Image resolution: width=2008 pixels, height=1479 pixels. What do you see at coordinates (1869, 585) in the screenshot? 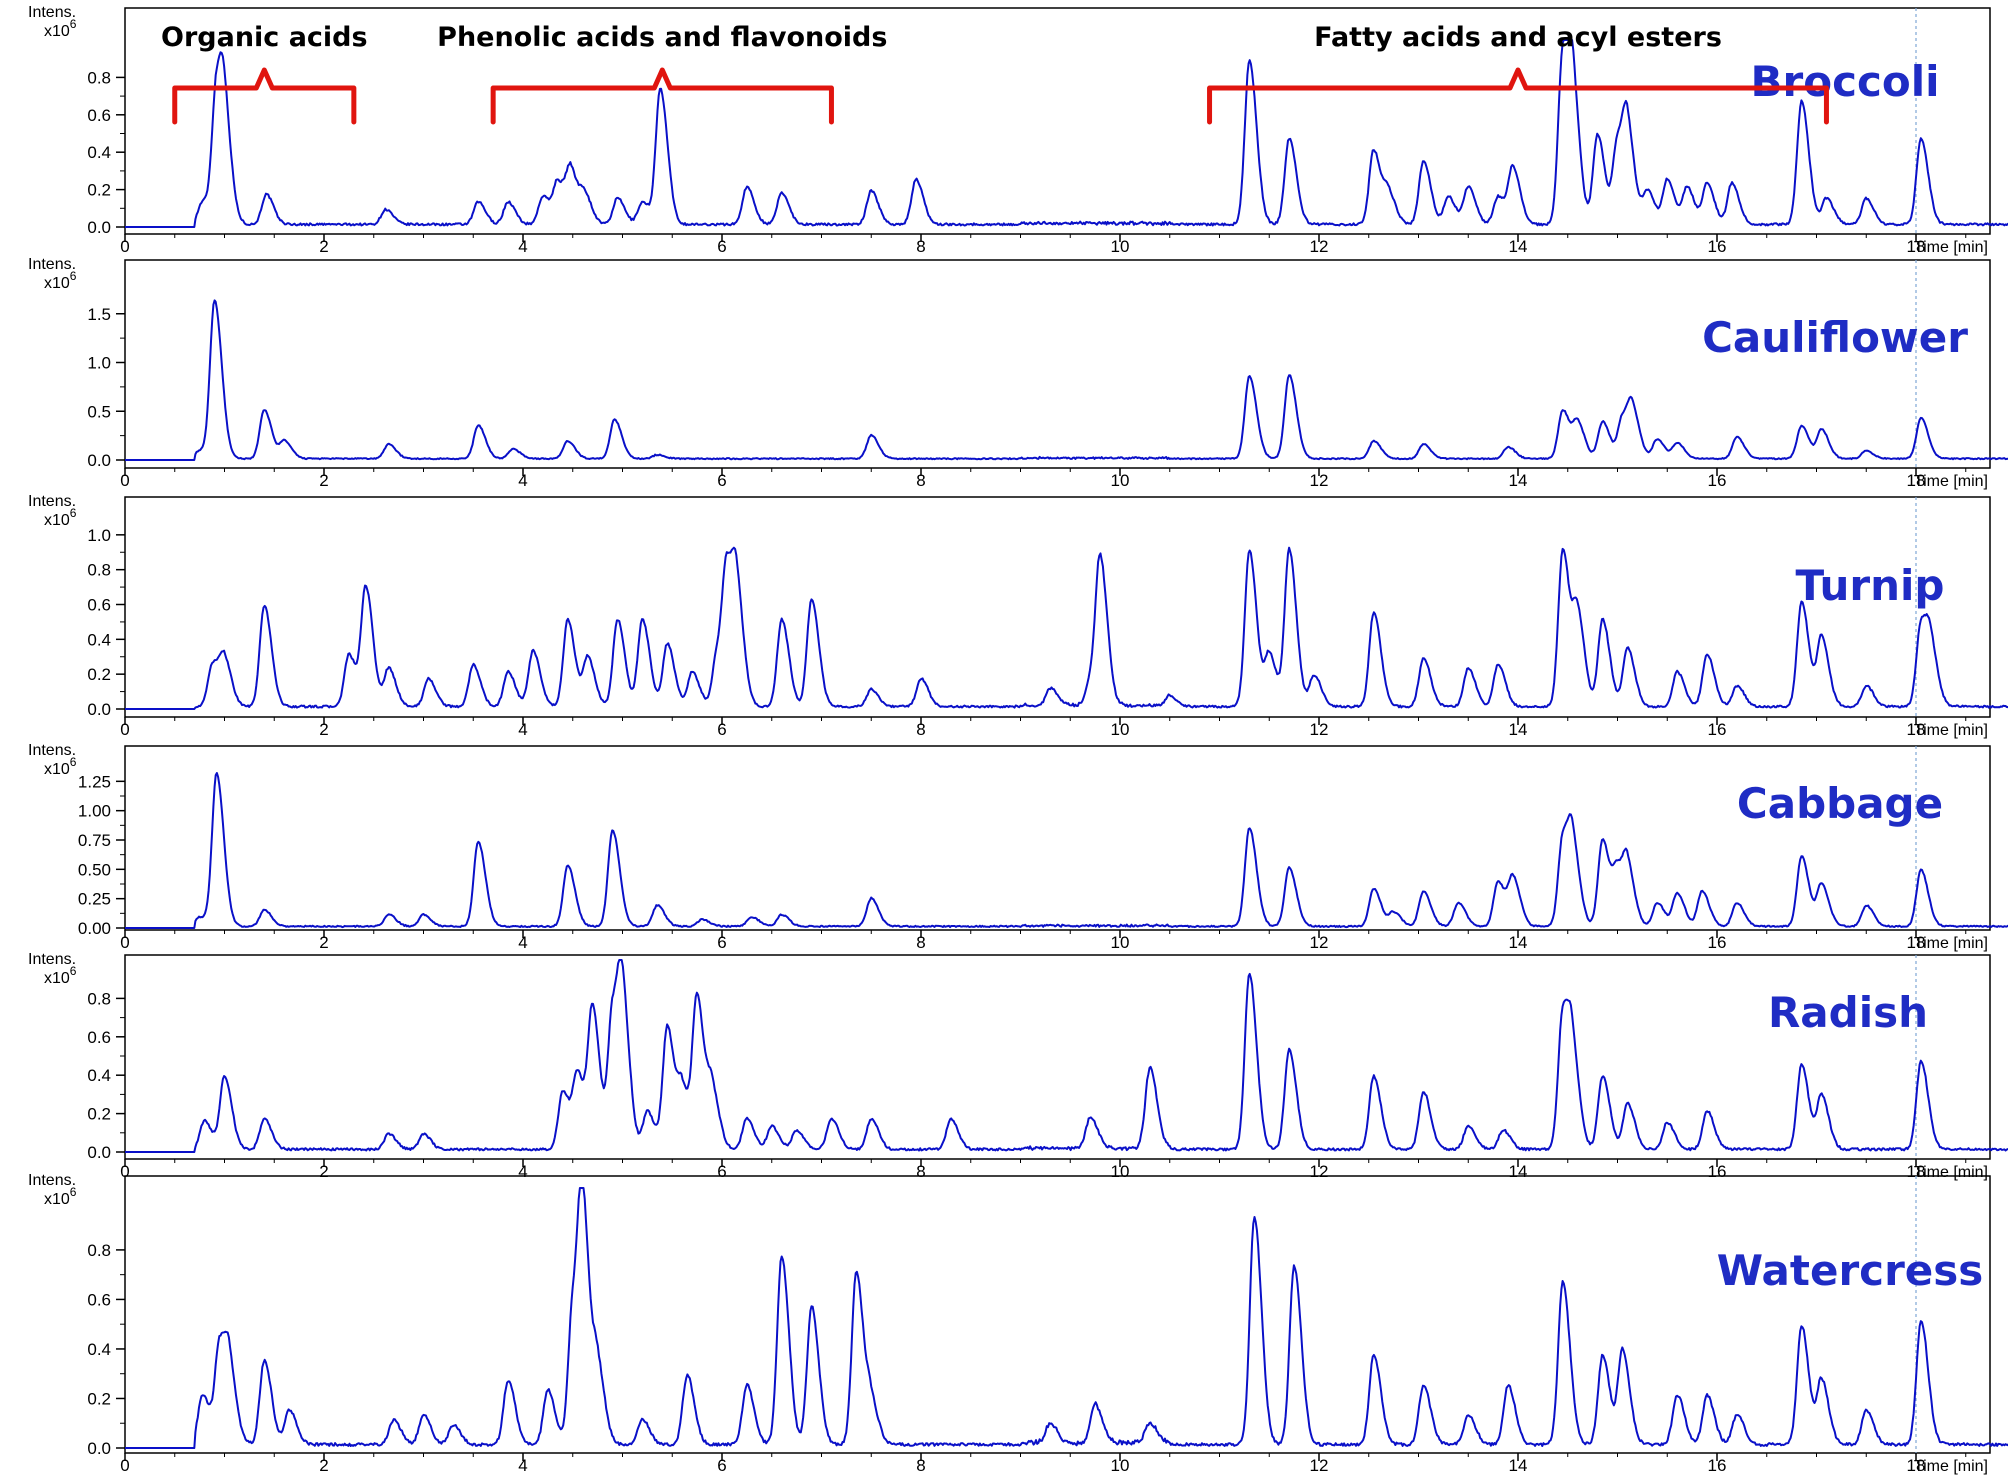
I see `sample-label: Turnip` at bounding box center [1869, 585].